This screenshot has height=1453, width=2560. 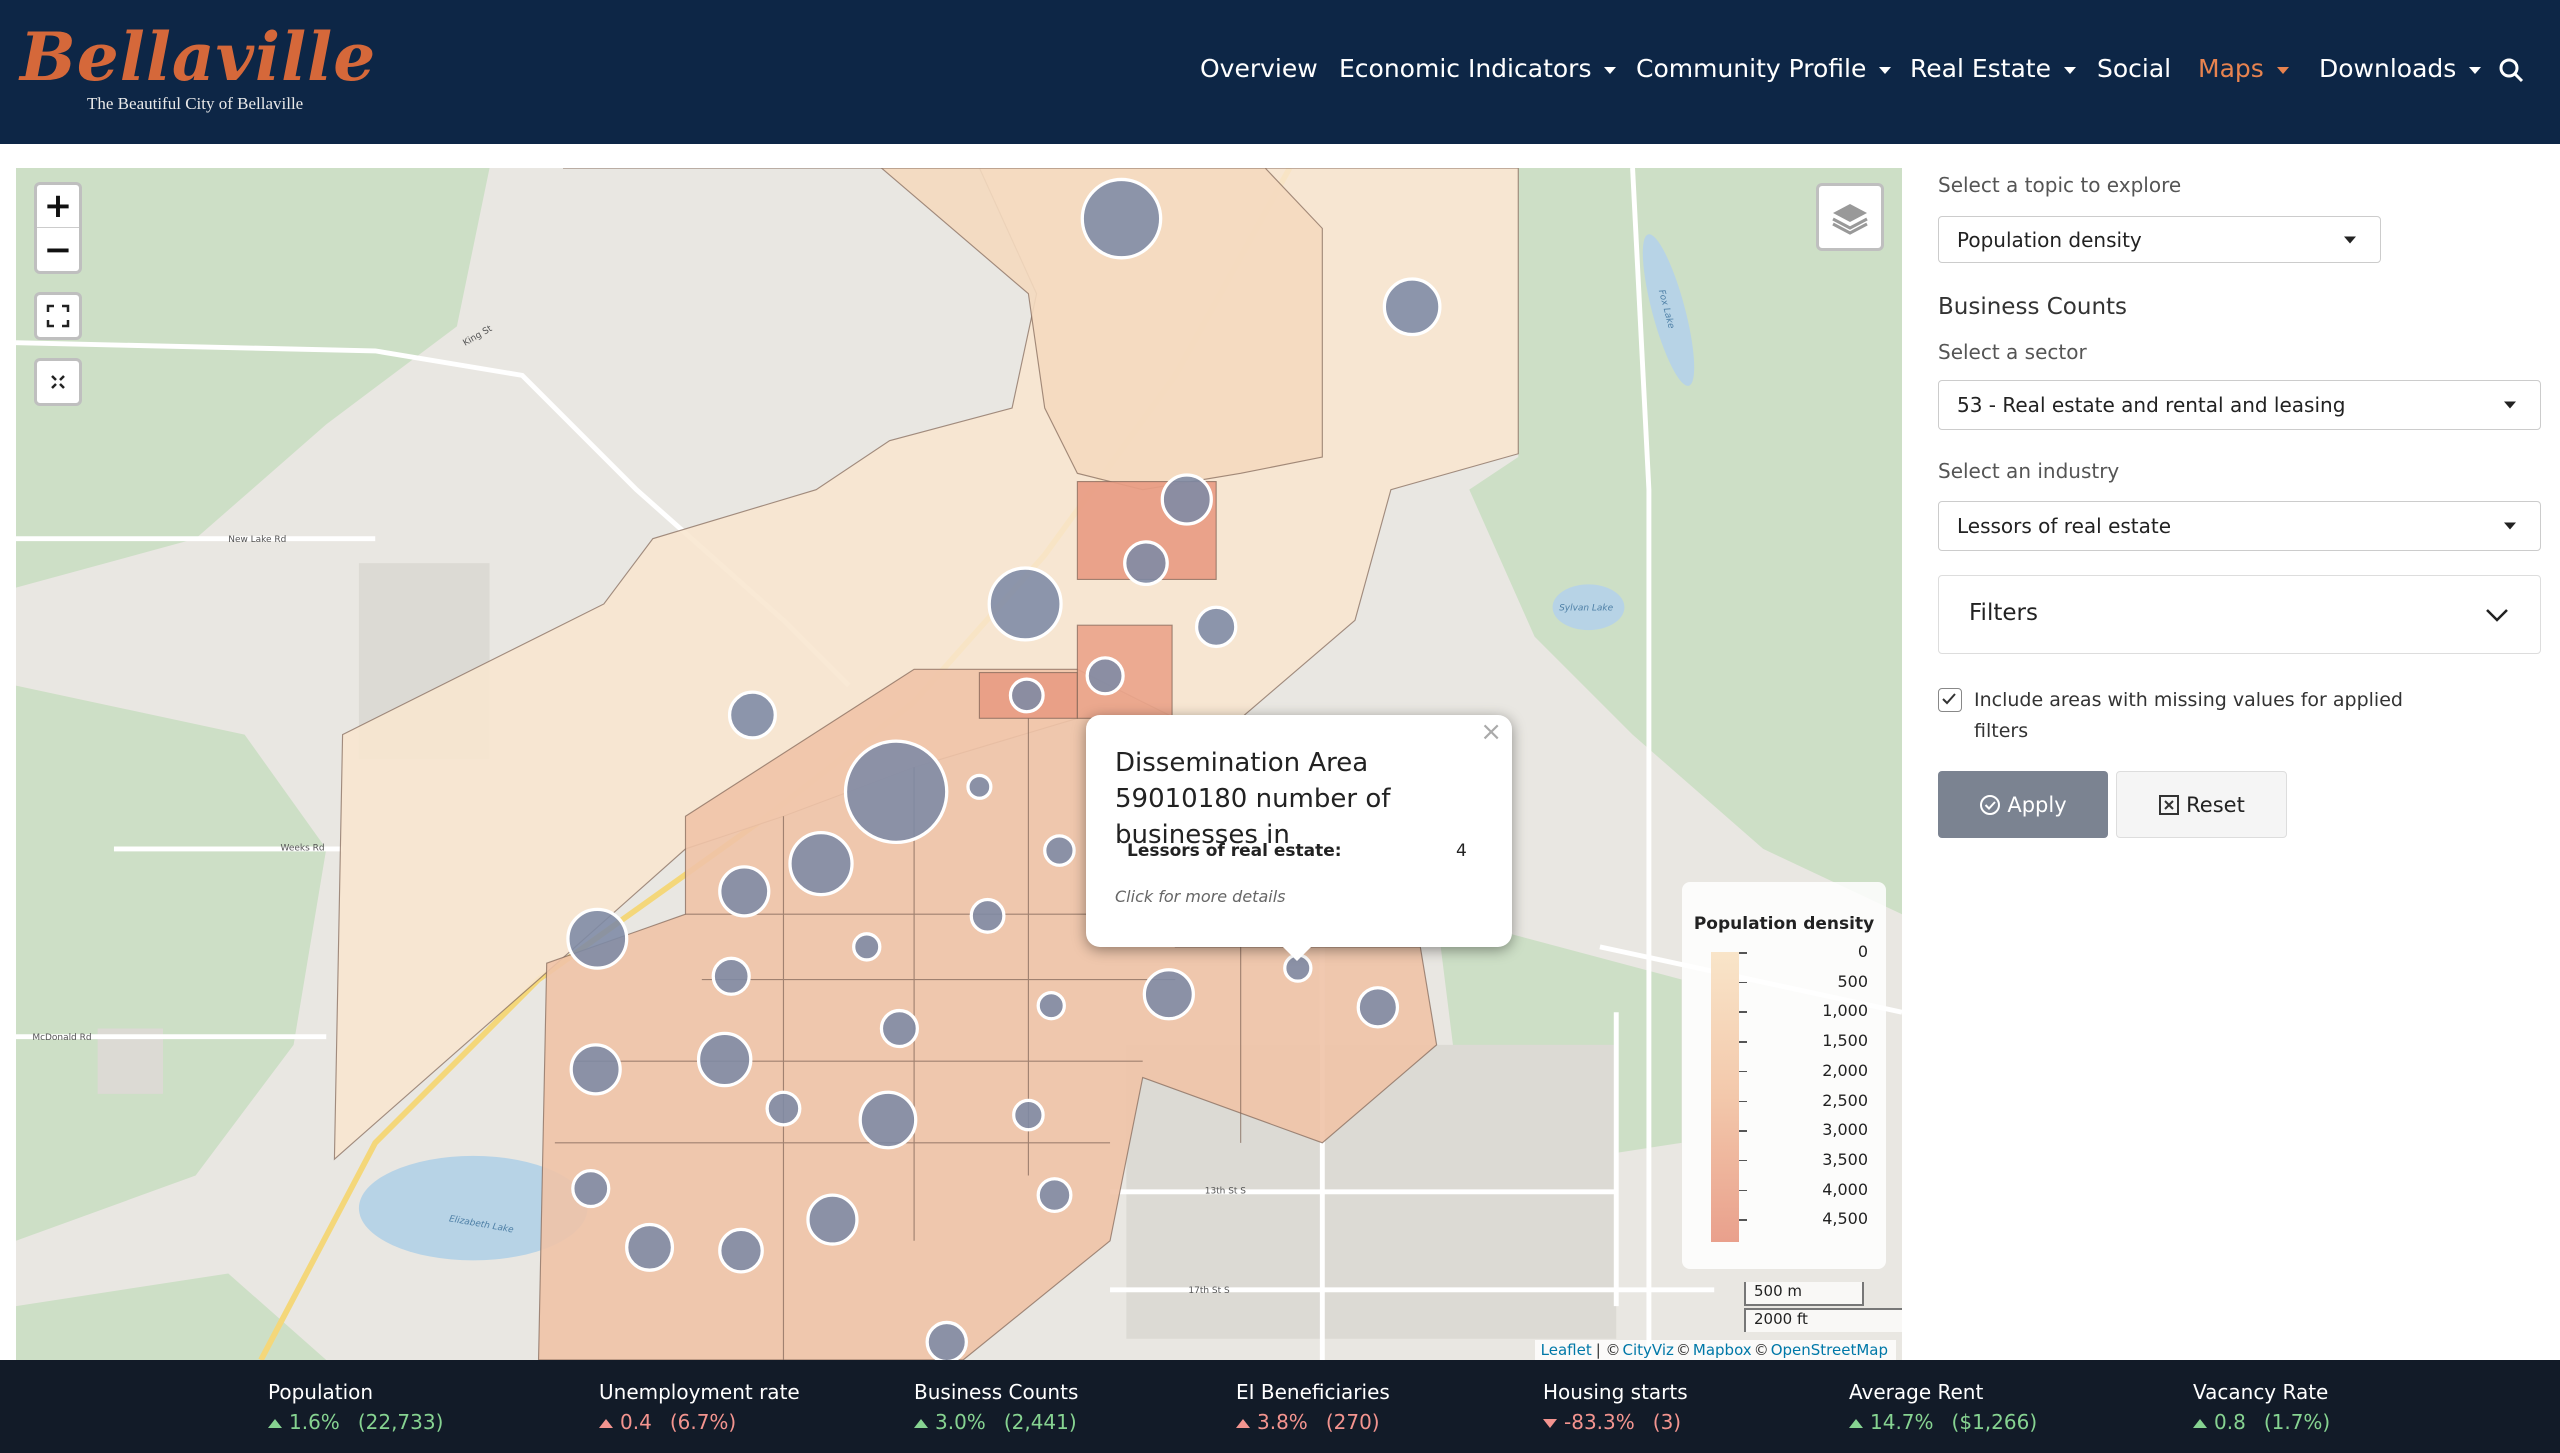 I want to click on topic-label: Select a topic to explore, so click(x=2060, y=185).